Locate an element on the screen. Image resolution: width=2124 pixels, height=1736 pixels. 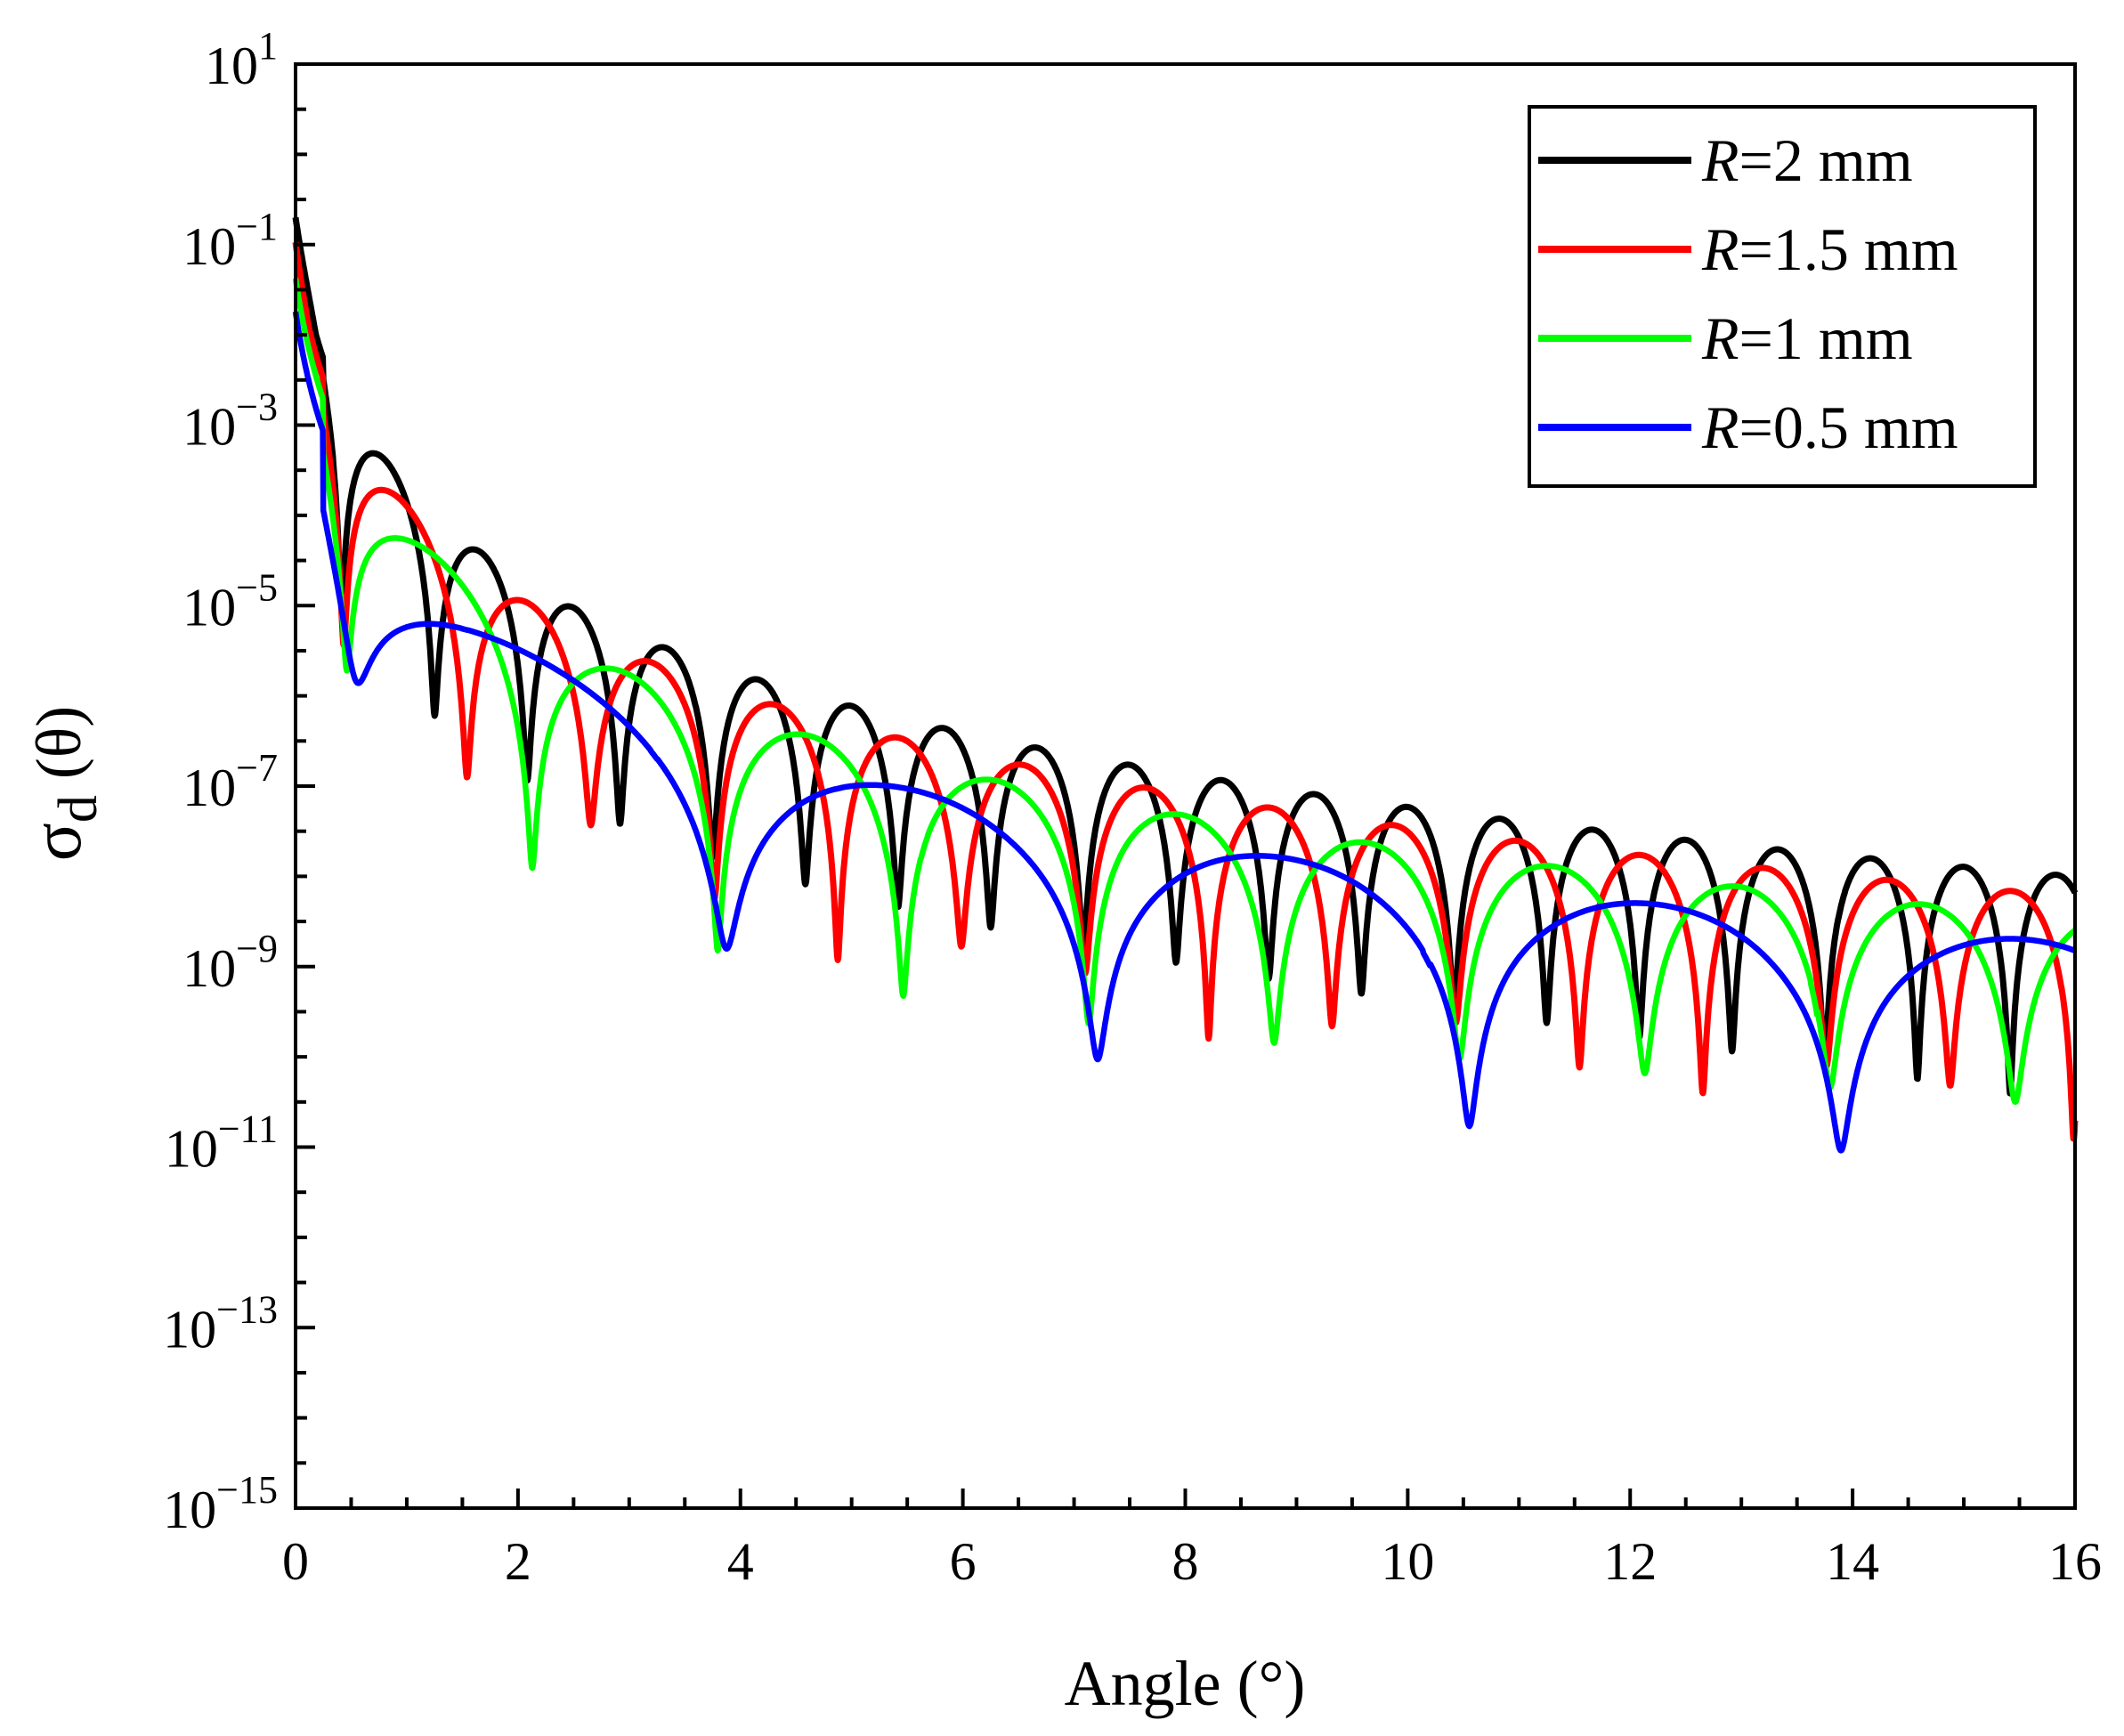
y-tick-label: 10⁻¹³ is located at coordinates (221, 1323).